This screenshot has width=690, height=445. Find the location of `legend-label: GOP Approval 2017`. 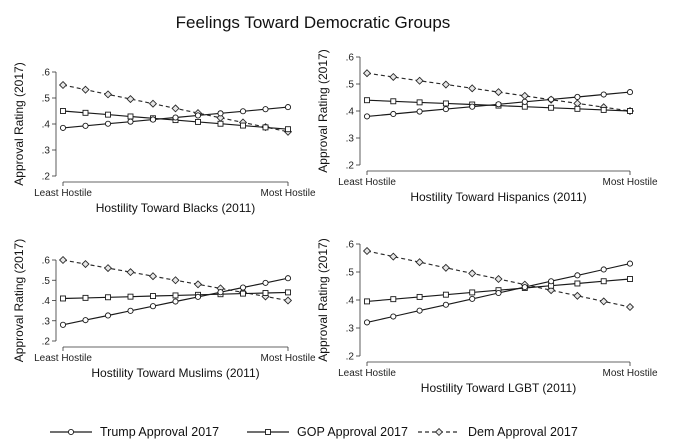

legend-label: GOP Approval 2017 is located at coordinates (352, 432).